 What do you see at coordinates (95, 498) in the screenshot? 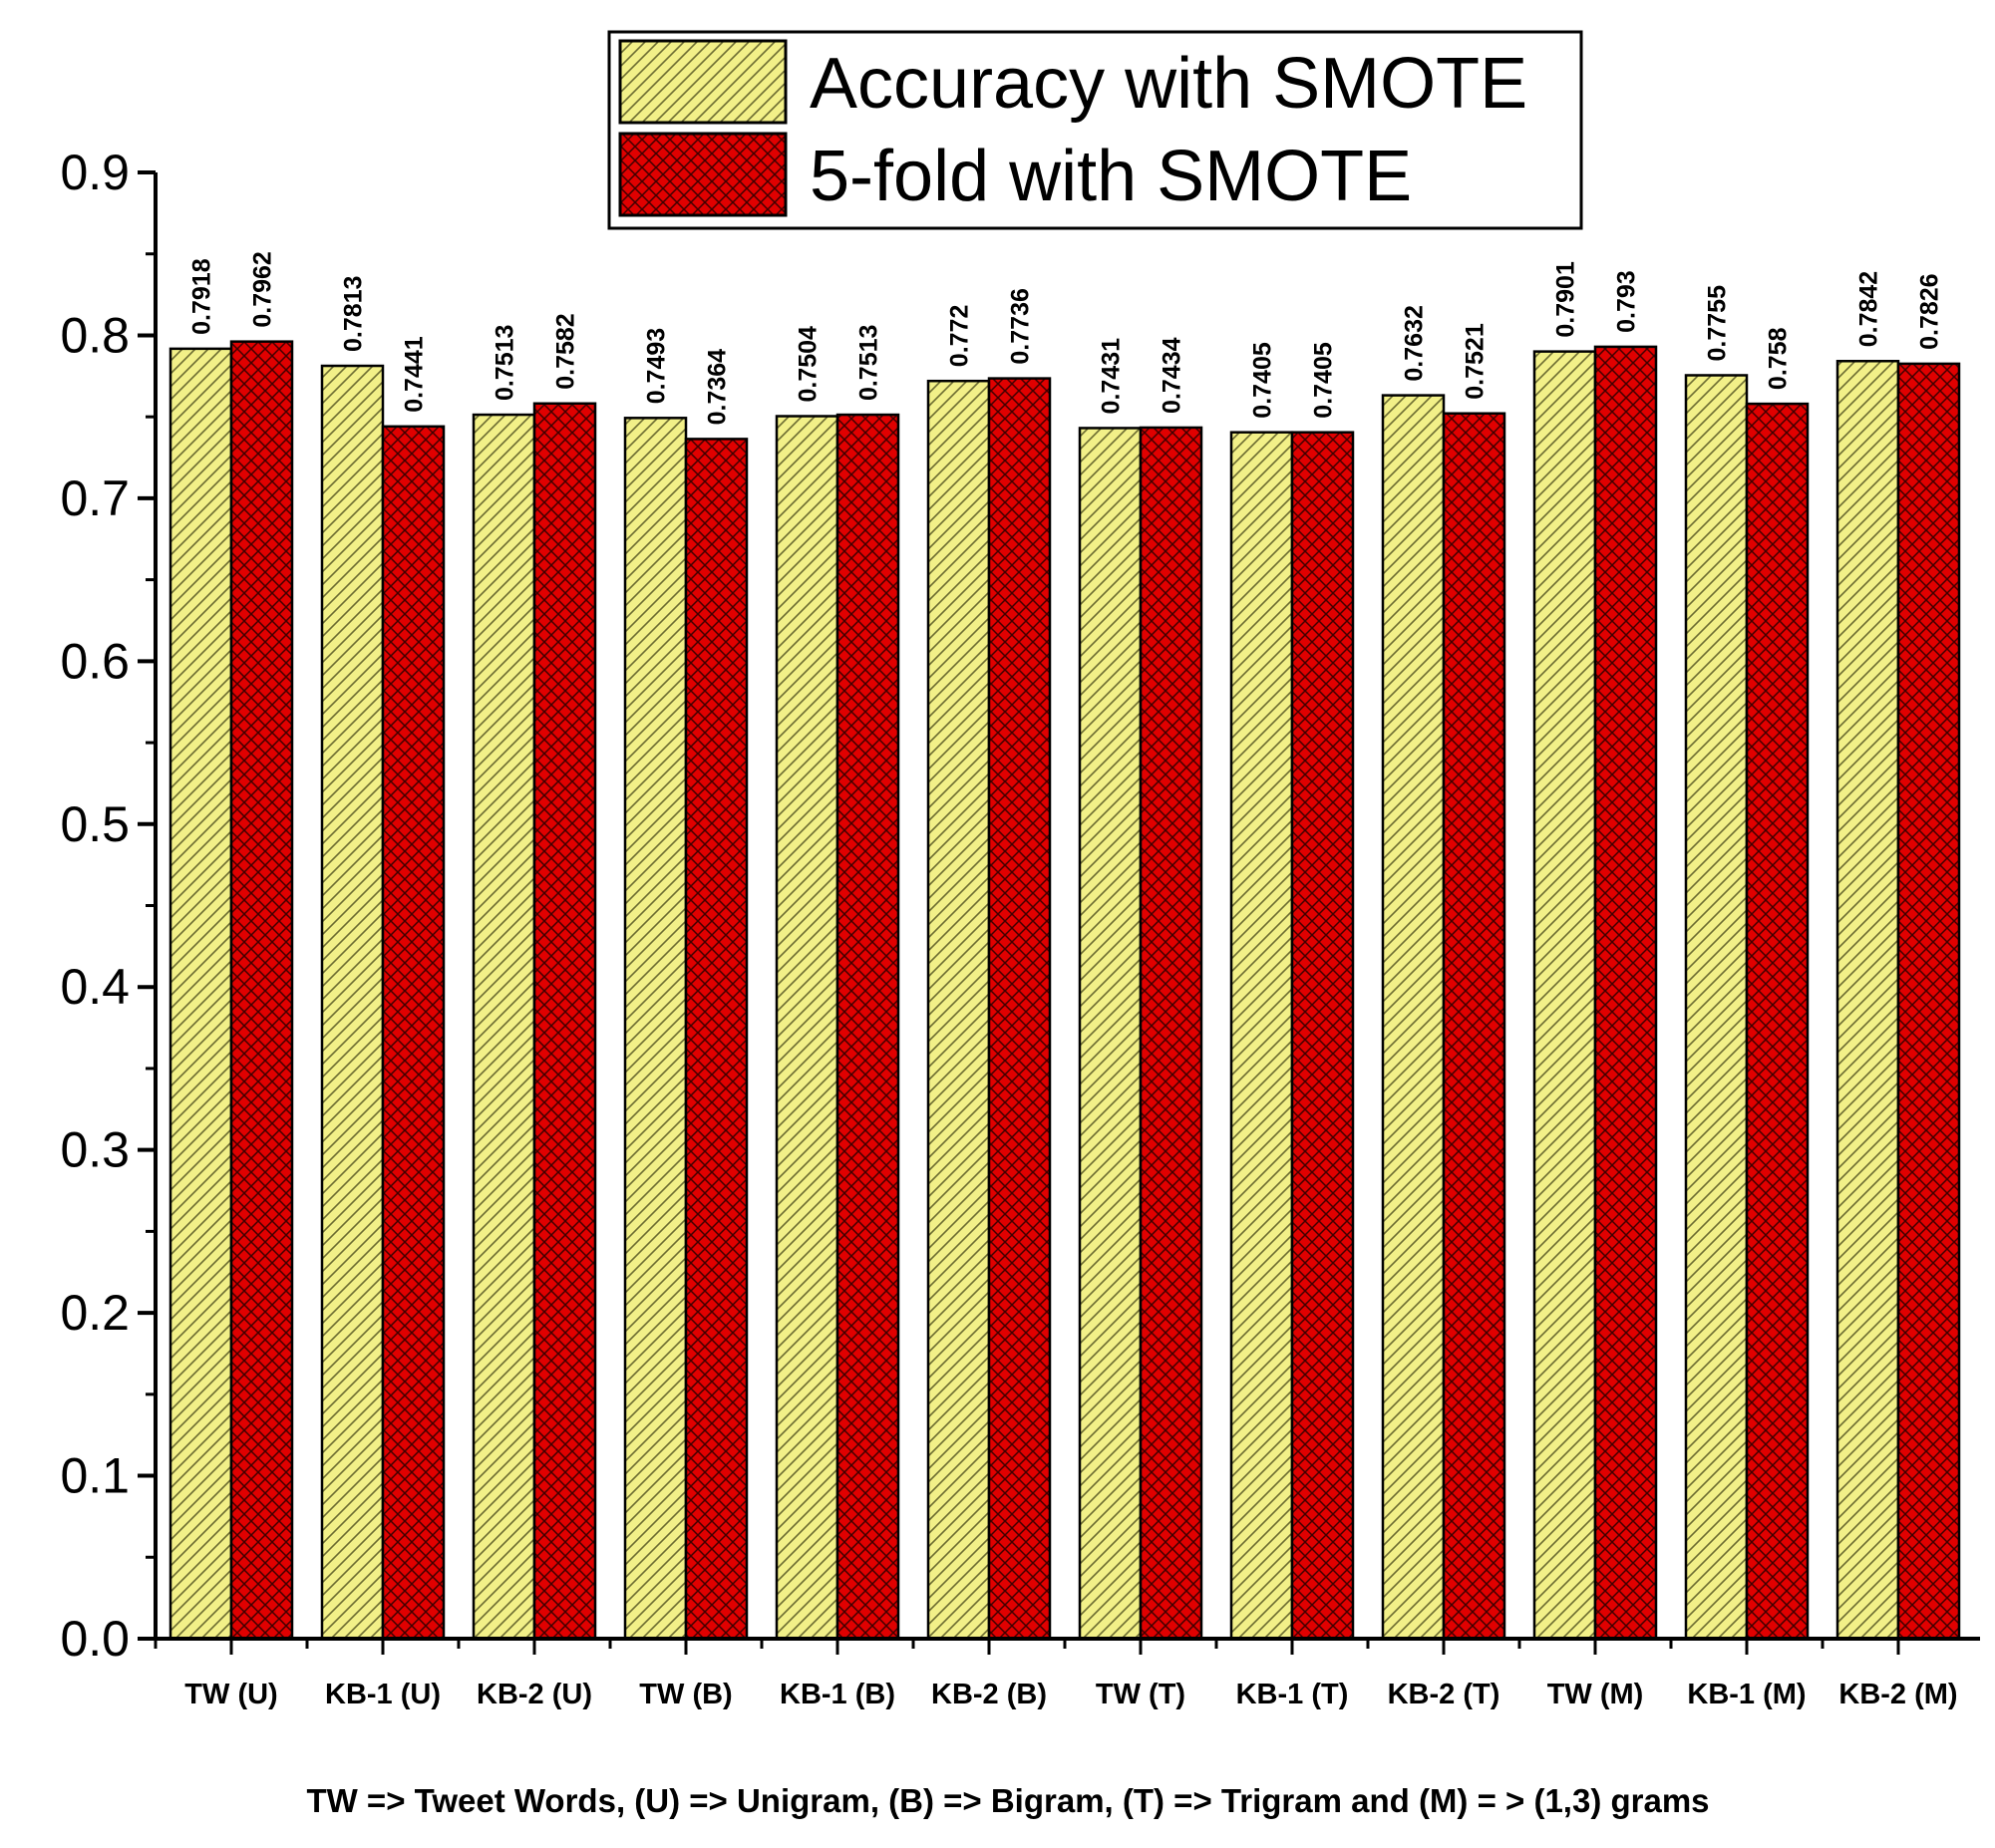
I see `y-tick-label: 0.7` at bounding box center [95, 498].